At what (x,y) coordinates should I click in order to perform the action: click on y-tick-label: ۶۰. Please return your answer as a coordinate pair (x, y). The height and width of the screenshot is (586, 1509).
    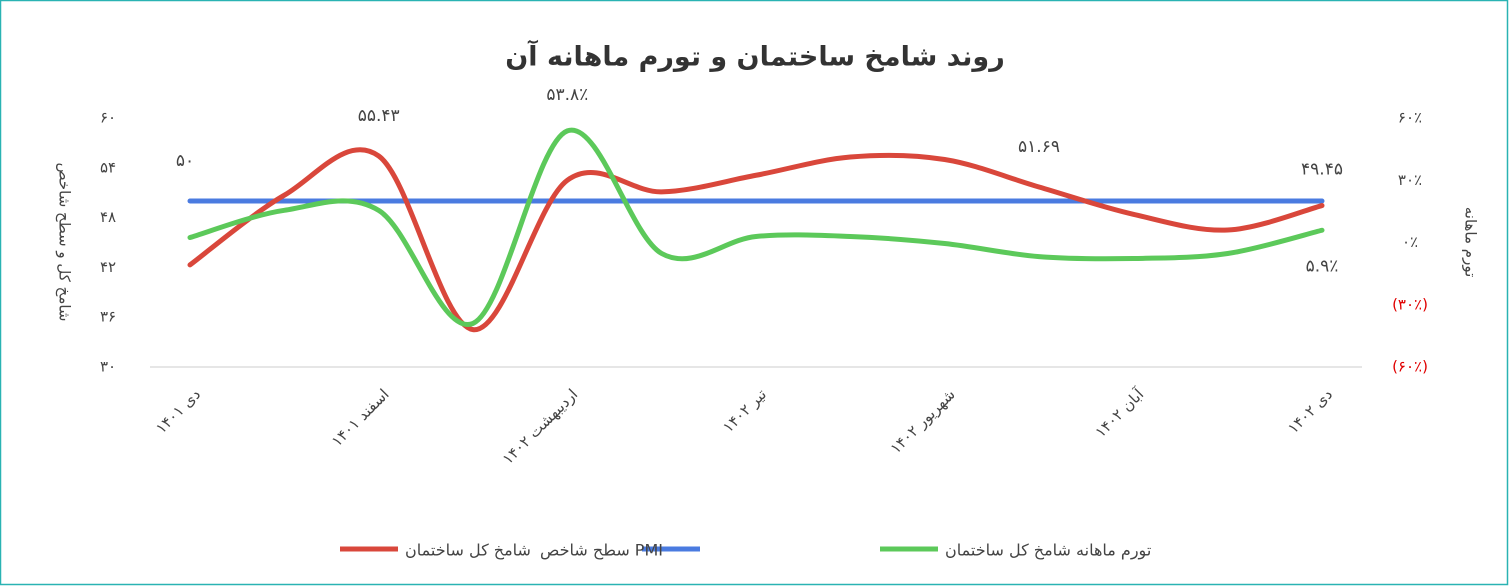
    Looking at the image, I should click on (108, 118).